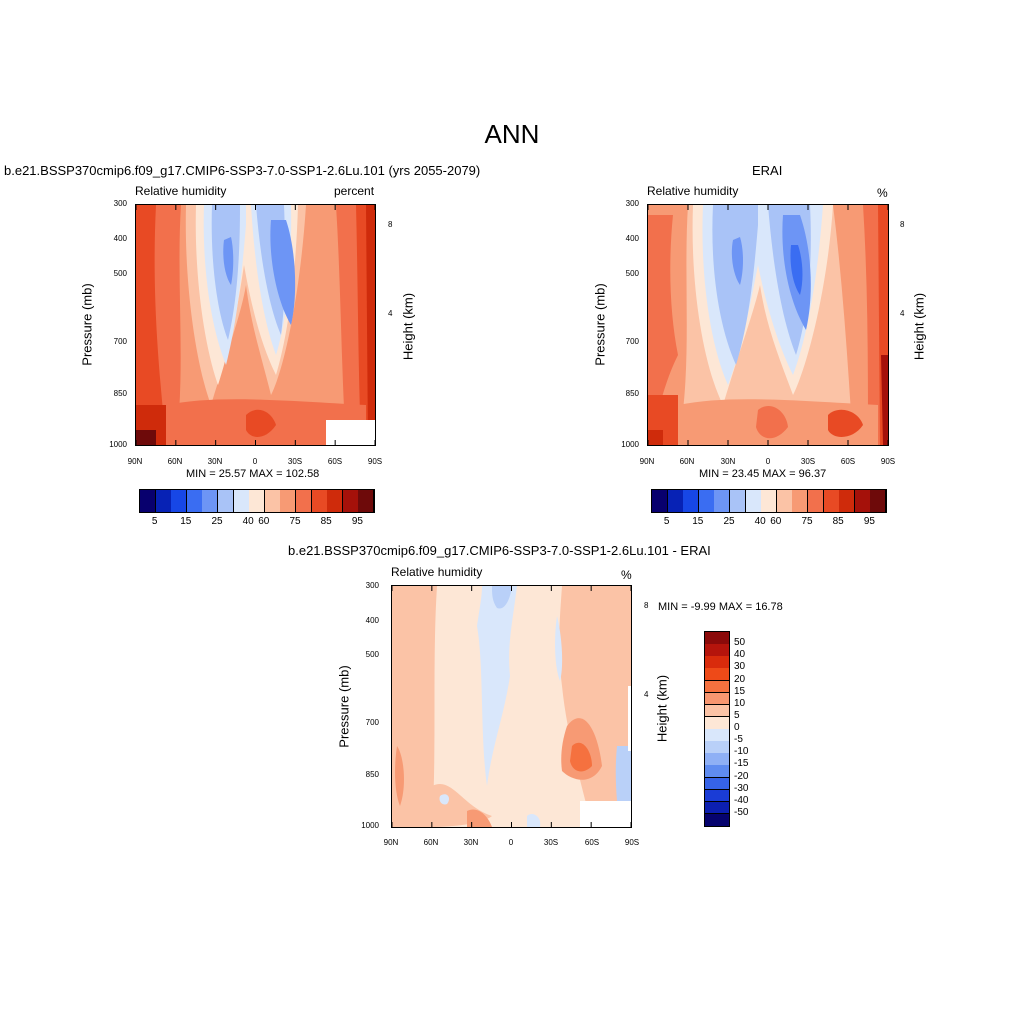 The width and height of the screenshot is (1024, 1024). I want to click on colorbar-label: -5, so click(738, 740).